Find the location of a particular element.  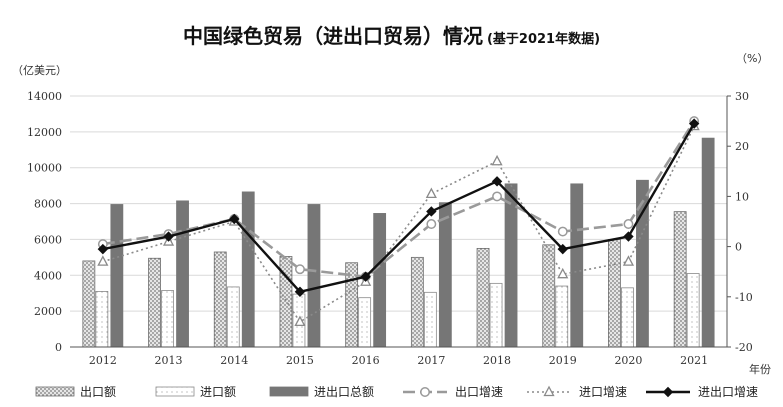

left-axis-unit: （亿美元） is located at coordinates (39, 70).